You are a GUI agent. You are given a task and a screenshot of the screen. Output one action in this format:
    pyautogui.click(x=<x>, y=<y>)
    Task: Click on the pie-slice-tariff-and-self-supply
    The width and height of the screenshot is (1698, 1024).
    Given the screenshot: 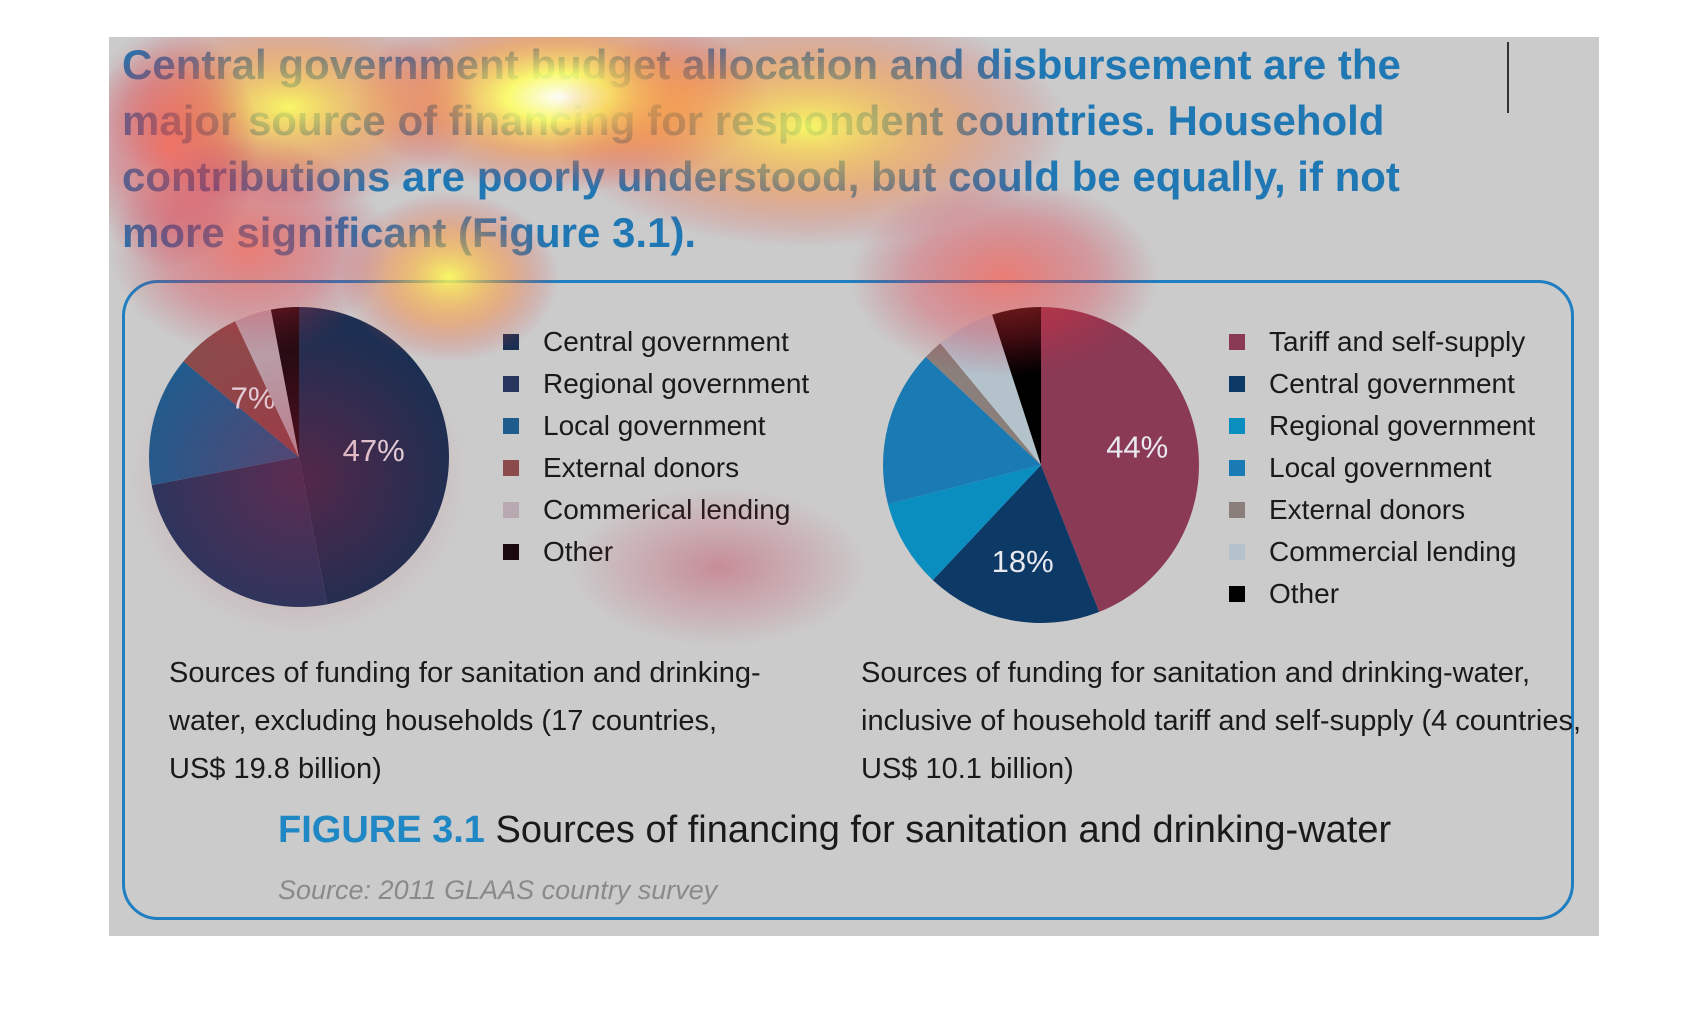 What is the action you would take?
    pyautogui.click(x=1120, y=459)
    